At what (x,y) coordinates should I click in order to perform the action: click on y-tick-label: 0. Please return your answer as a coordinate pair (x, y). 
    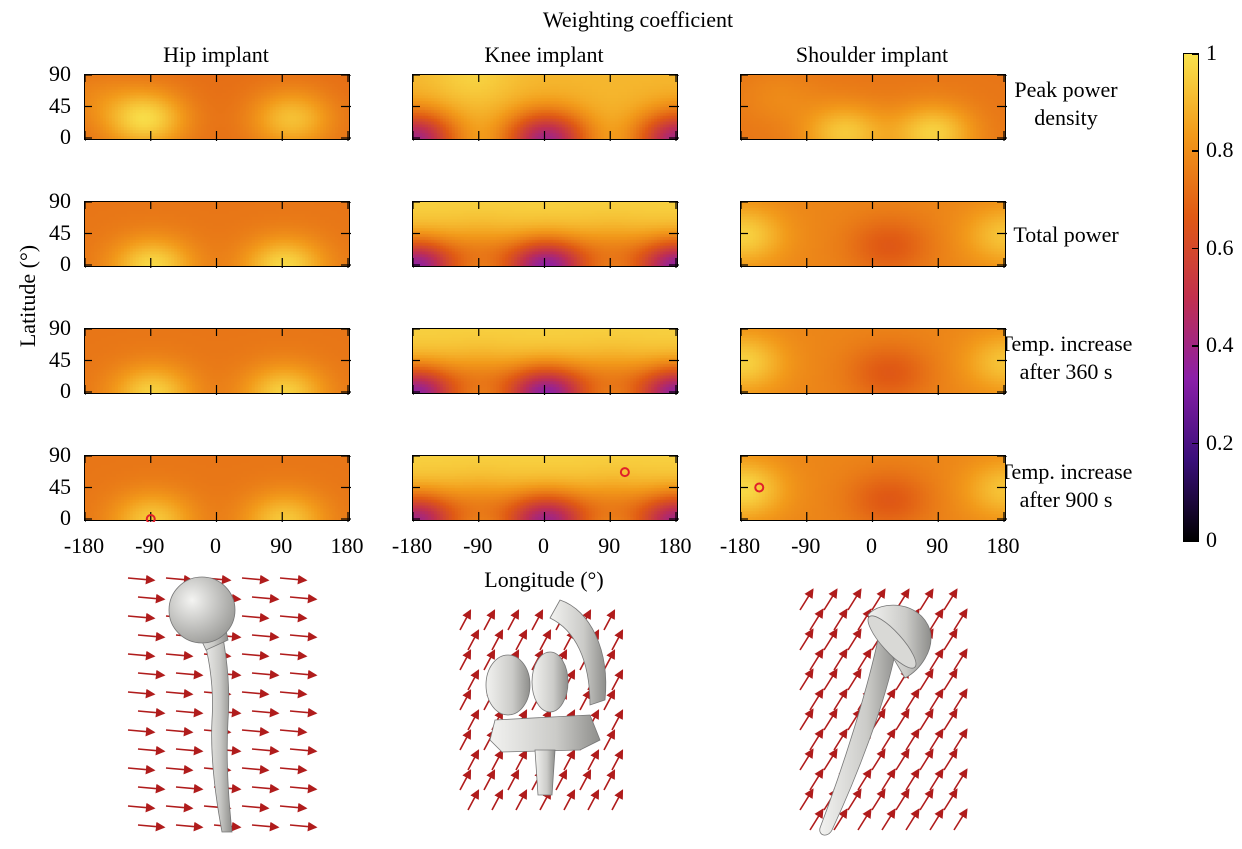
    Looking at the image, I should click on (65, 390).